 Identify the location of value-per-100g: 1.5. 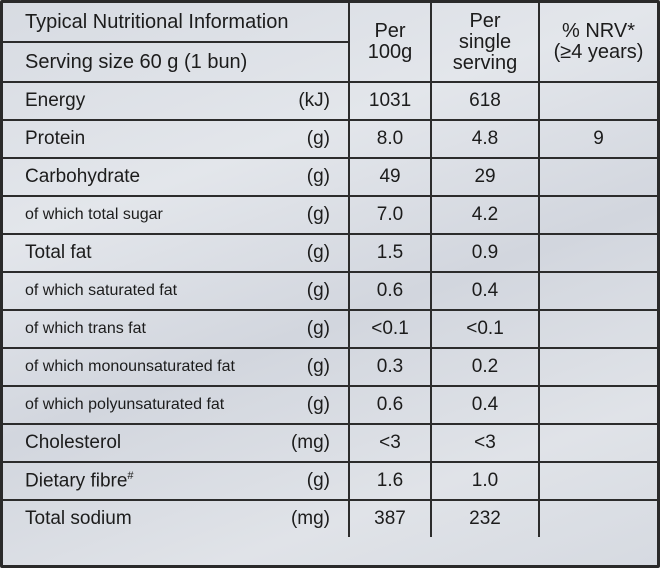
(390, 253).